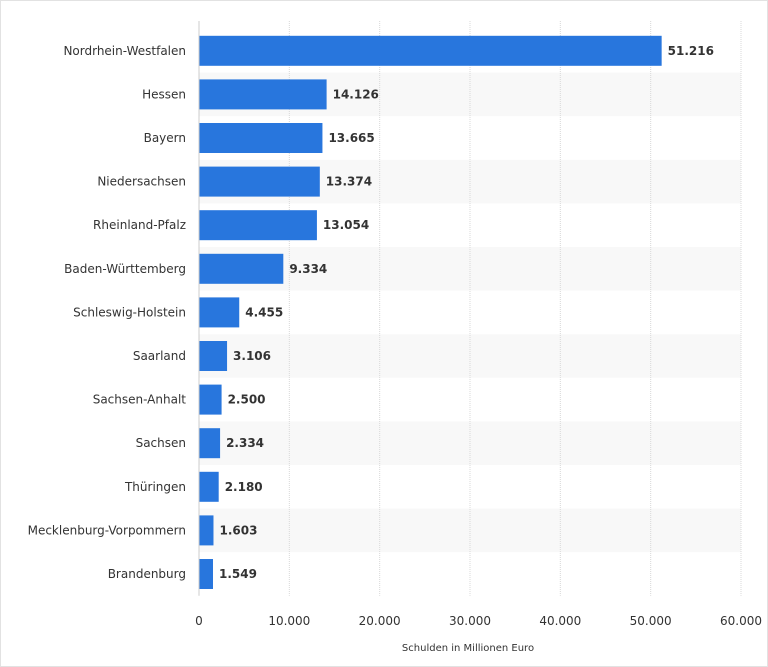 The image size is (768, 667). Describe the element at coordinates (264, 312) in the screenshot. I see `value-label: 4.455` at that location.